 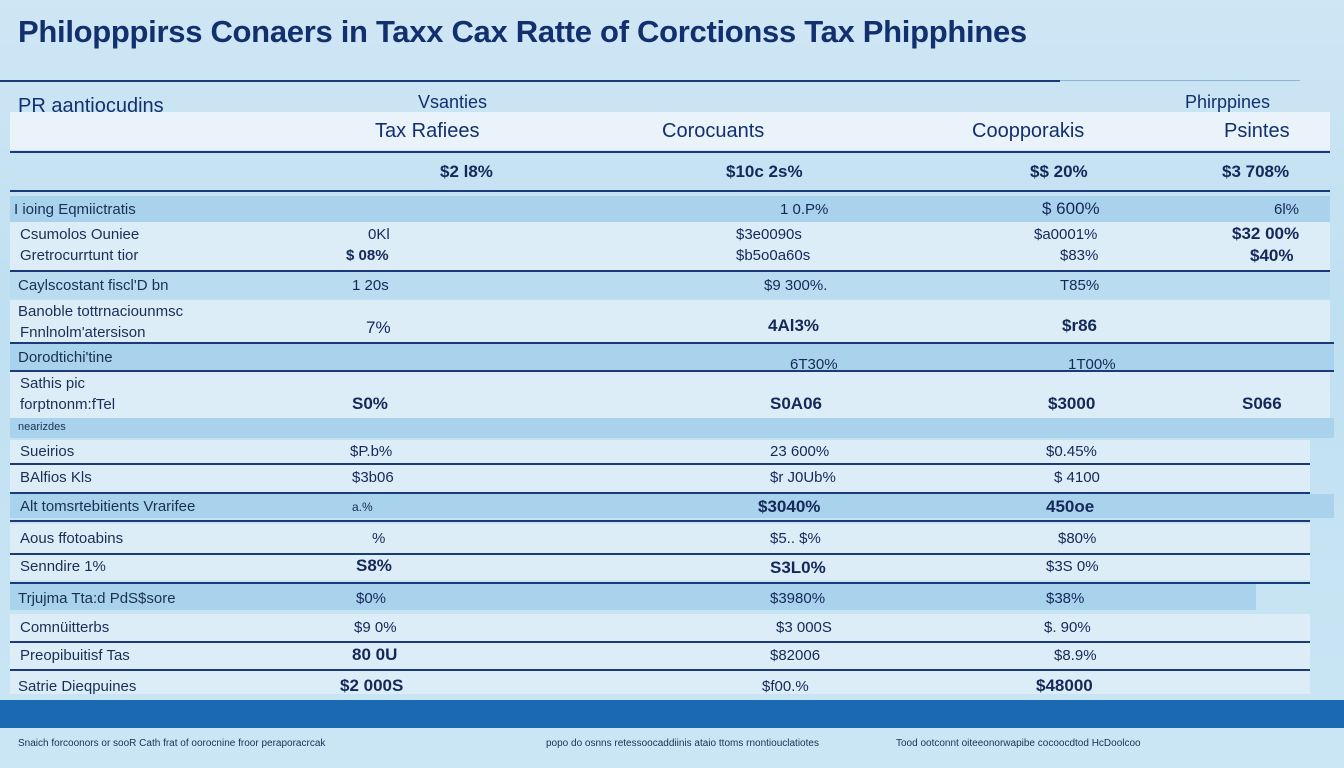 I want to click on cell-col1: $3b06, so click(x=373, y=477).